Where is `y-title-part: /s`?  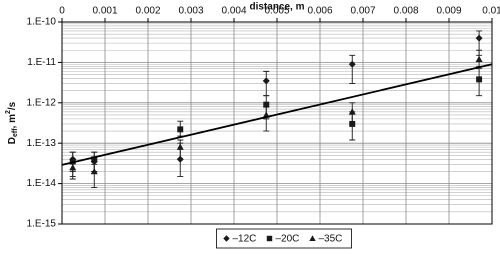
y-title-part: /s is located at coordinates (12, 105).